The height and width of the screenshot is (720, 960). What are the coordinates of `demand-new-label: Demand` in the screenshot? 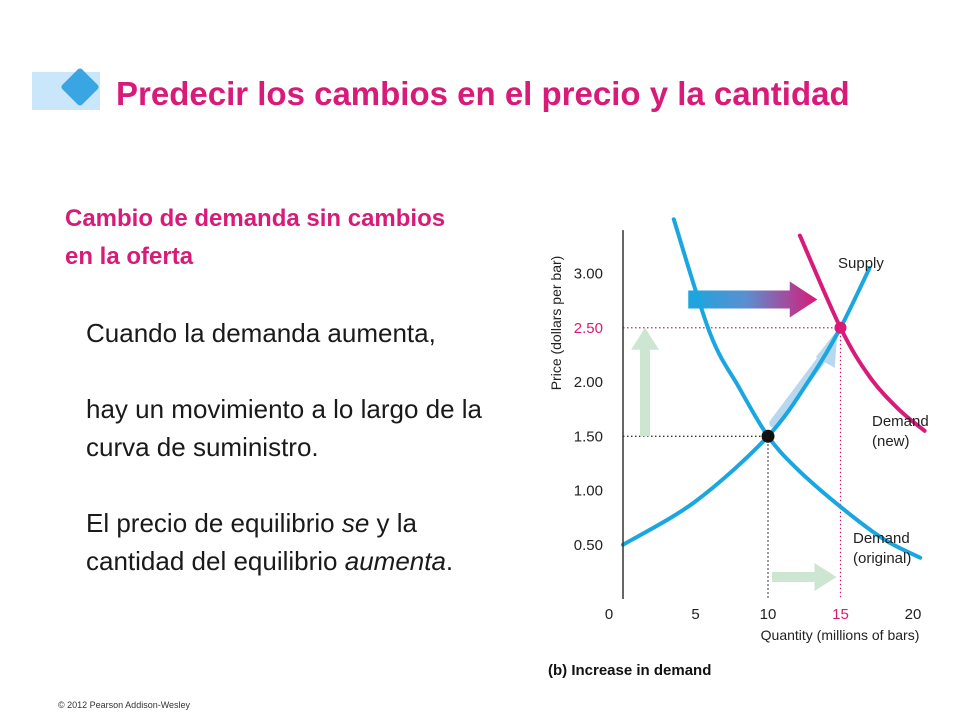 It's located at (900, 421).